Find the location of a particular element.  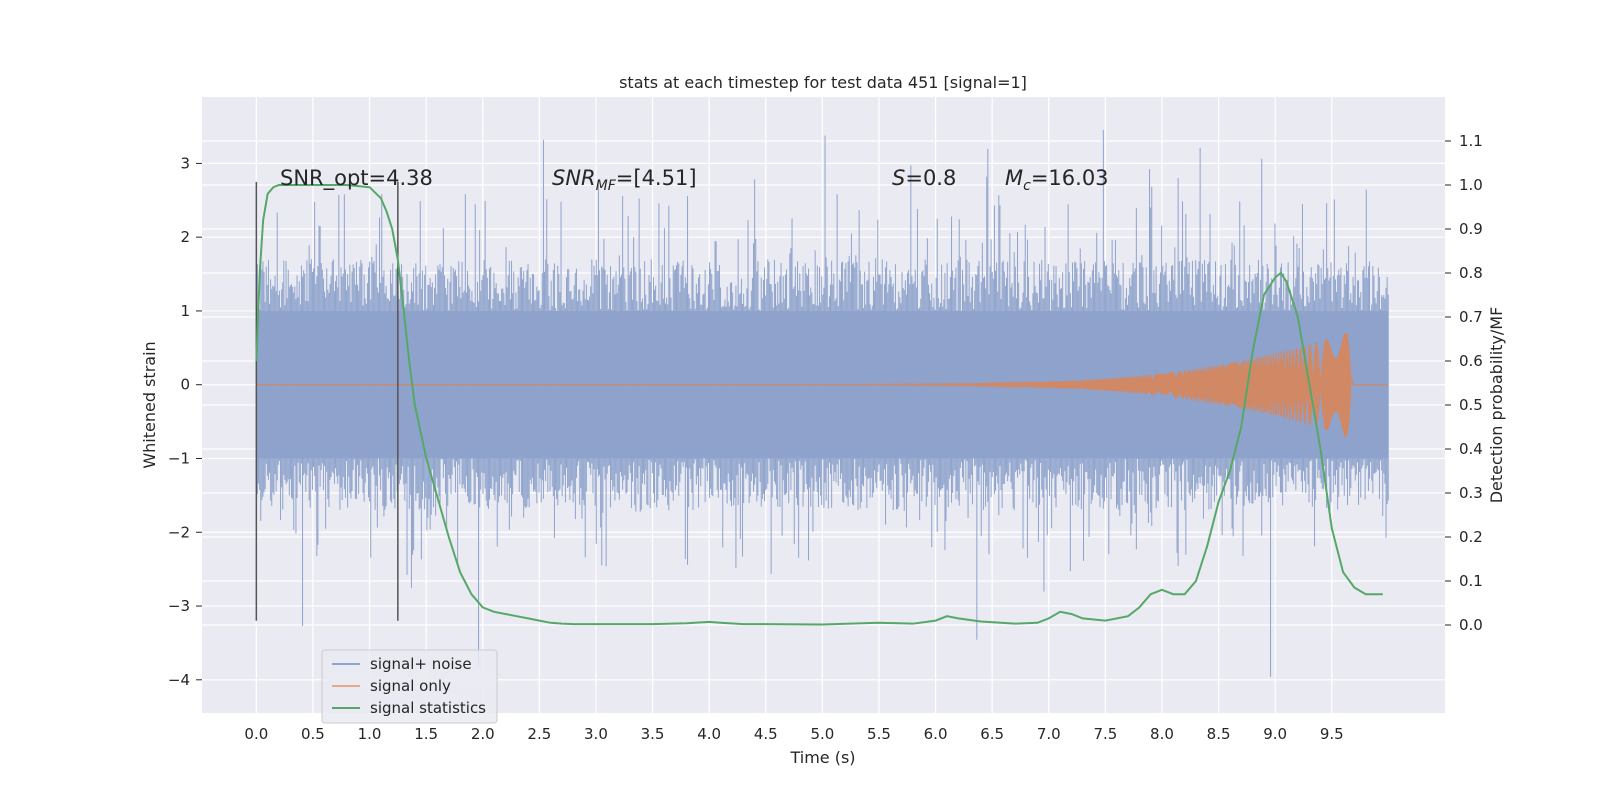

y2-tick-label: 0.0 is located at coordinates (1471, 625).